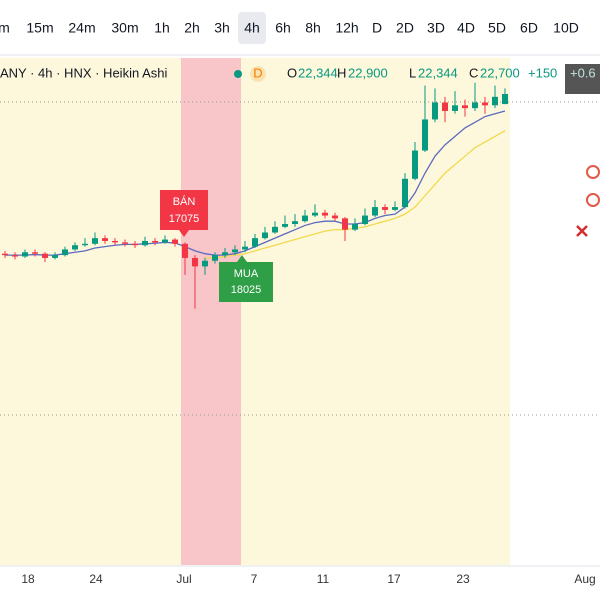  Describe the element at coordinates (162, 28) in the screenshot. I see `interval-button: 1h` at that location.